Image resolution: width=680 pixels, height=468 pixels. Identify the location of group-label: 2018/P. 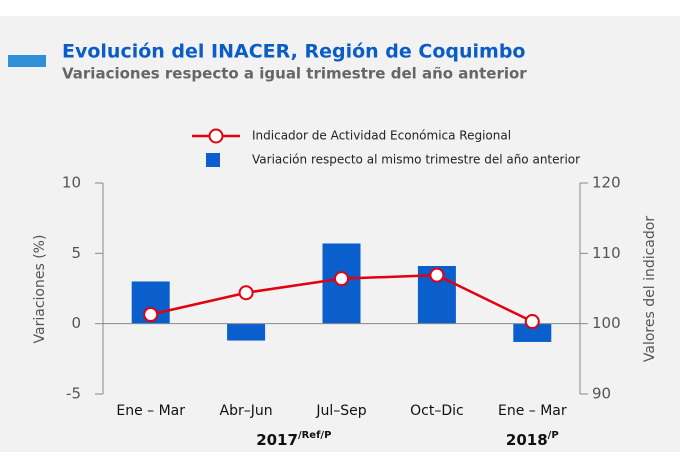
(532, 439).